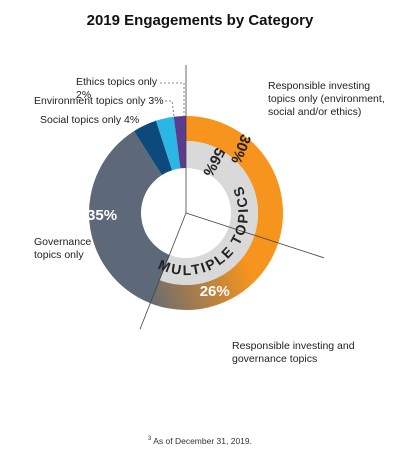 The height and width of the screenshot is (453, 400). What do you see at coordinates (84, 95) in the screenshot?
I see `value-label: 2%` at bounding box center [84, 95].